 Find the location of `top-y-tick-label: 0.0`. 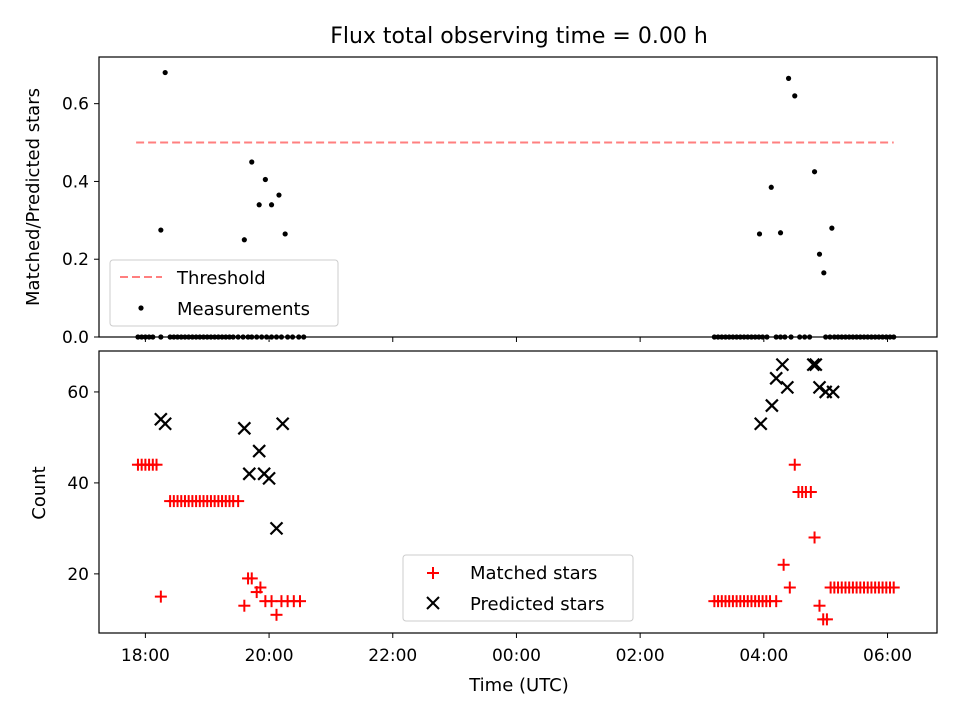

top-y-tick-label: 0.0 is located at coordinates (75, 338).